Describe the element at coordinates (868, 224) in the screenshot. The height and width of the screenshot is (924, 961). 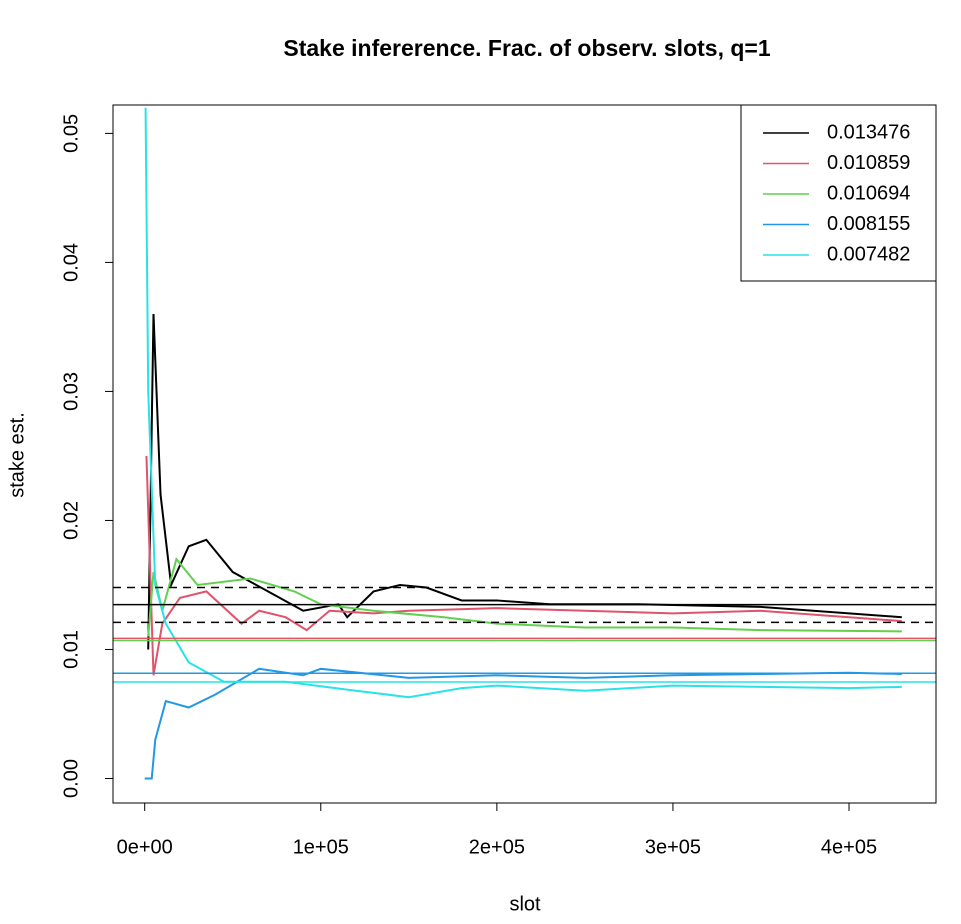
I see `legend-label: 0.008155` at that location.